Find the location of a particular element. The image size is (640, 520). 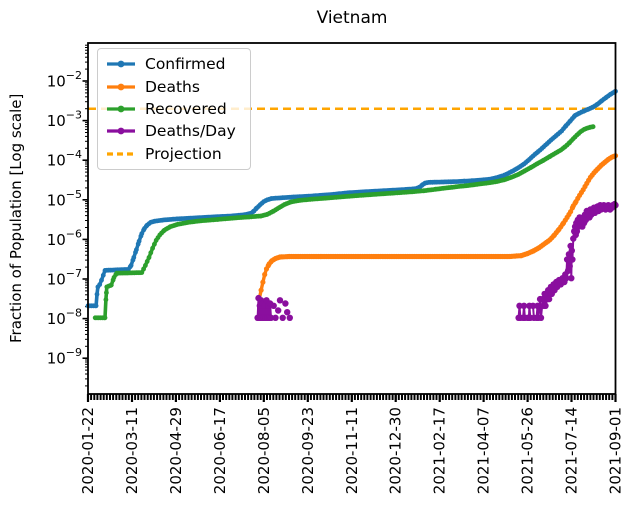

x-tick-label: 2020-08-05 is located at coordinates (264, 450).